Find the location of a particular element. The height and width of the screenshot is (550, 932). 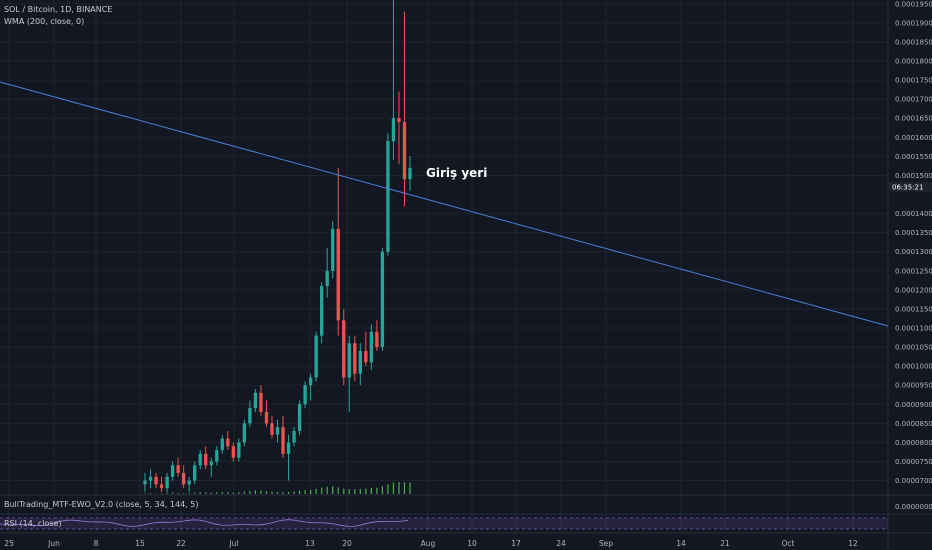

price-badge-timer: 06:35:21 is located at coordinates (907, 187).